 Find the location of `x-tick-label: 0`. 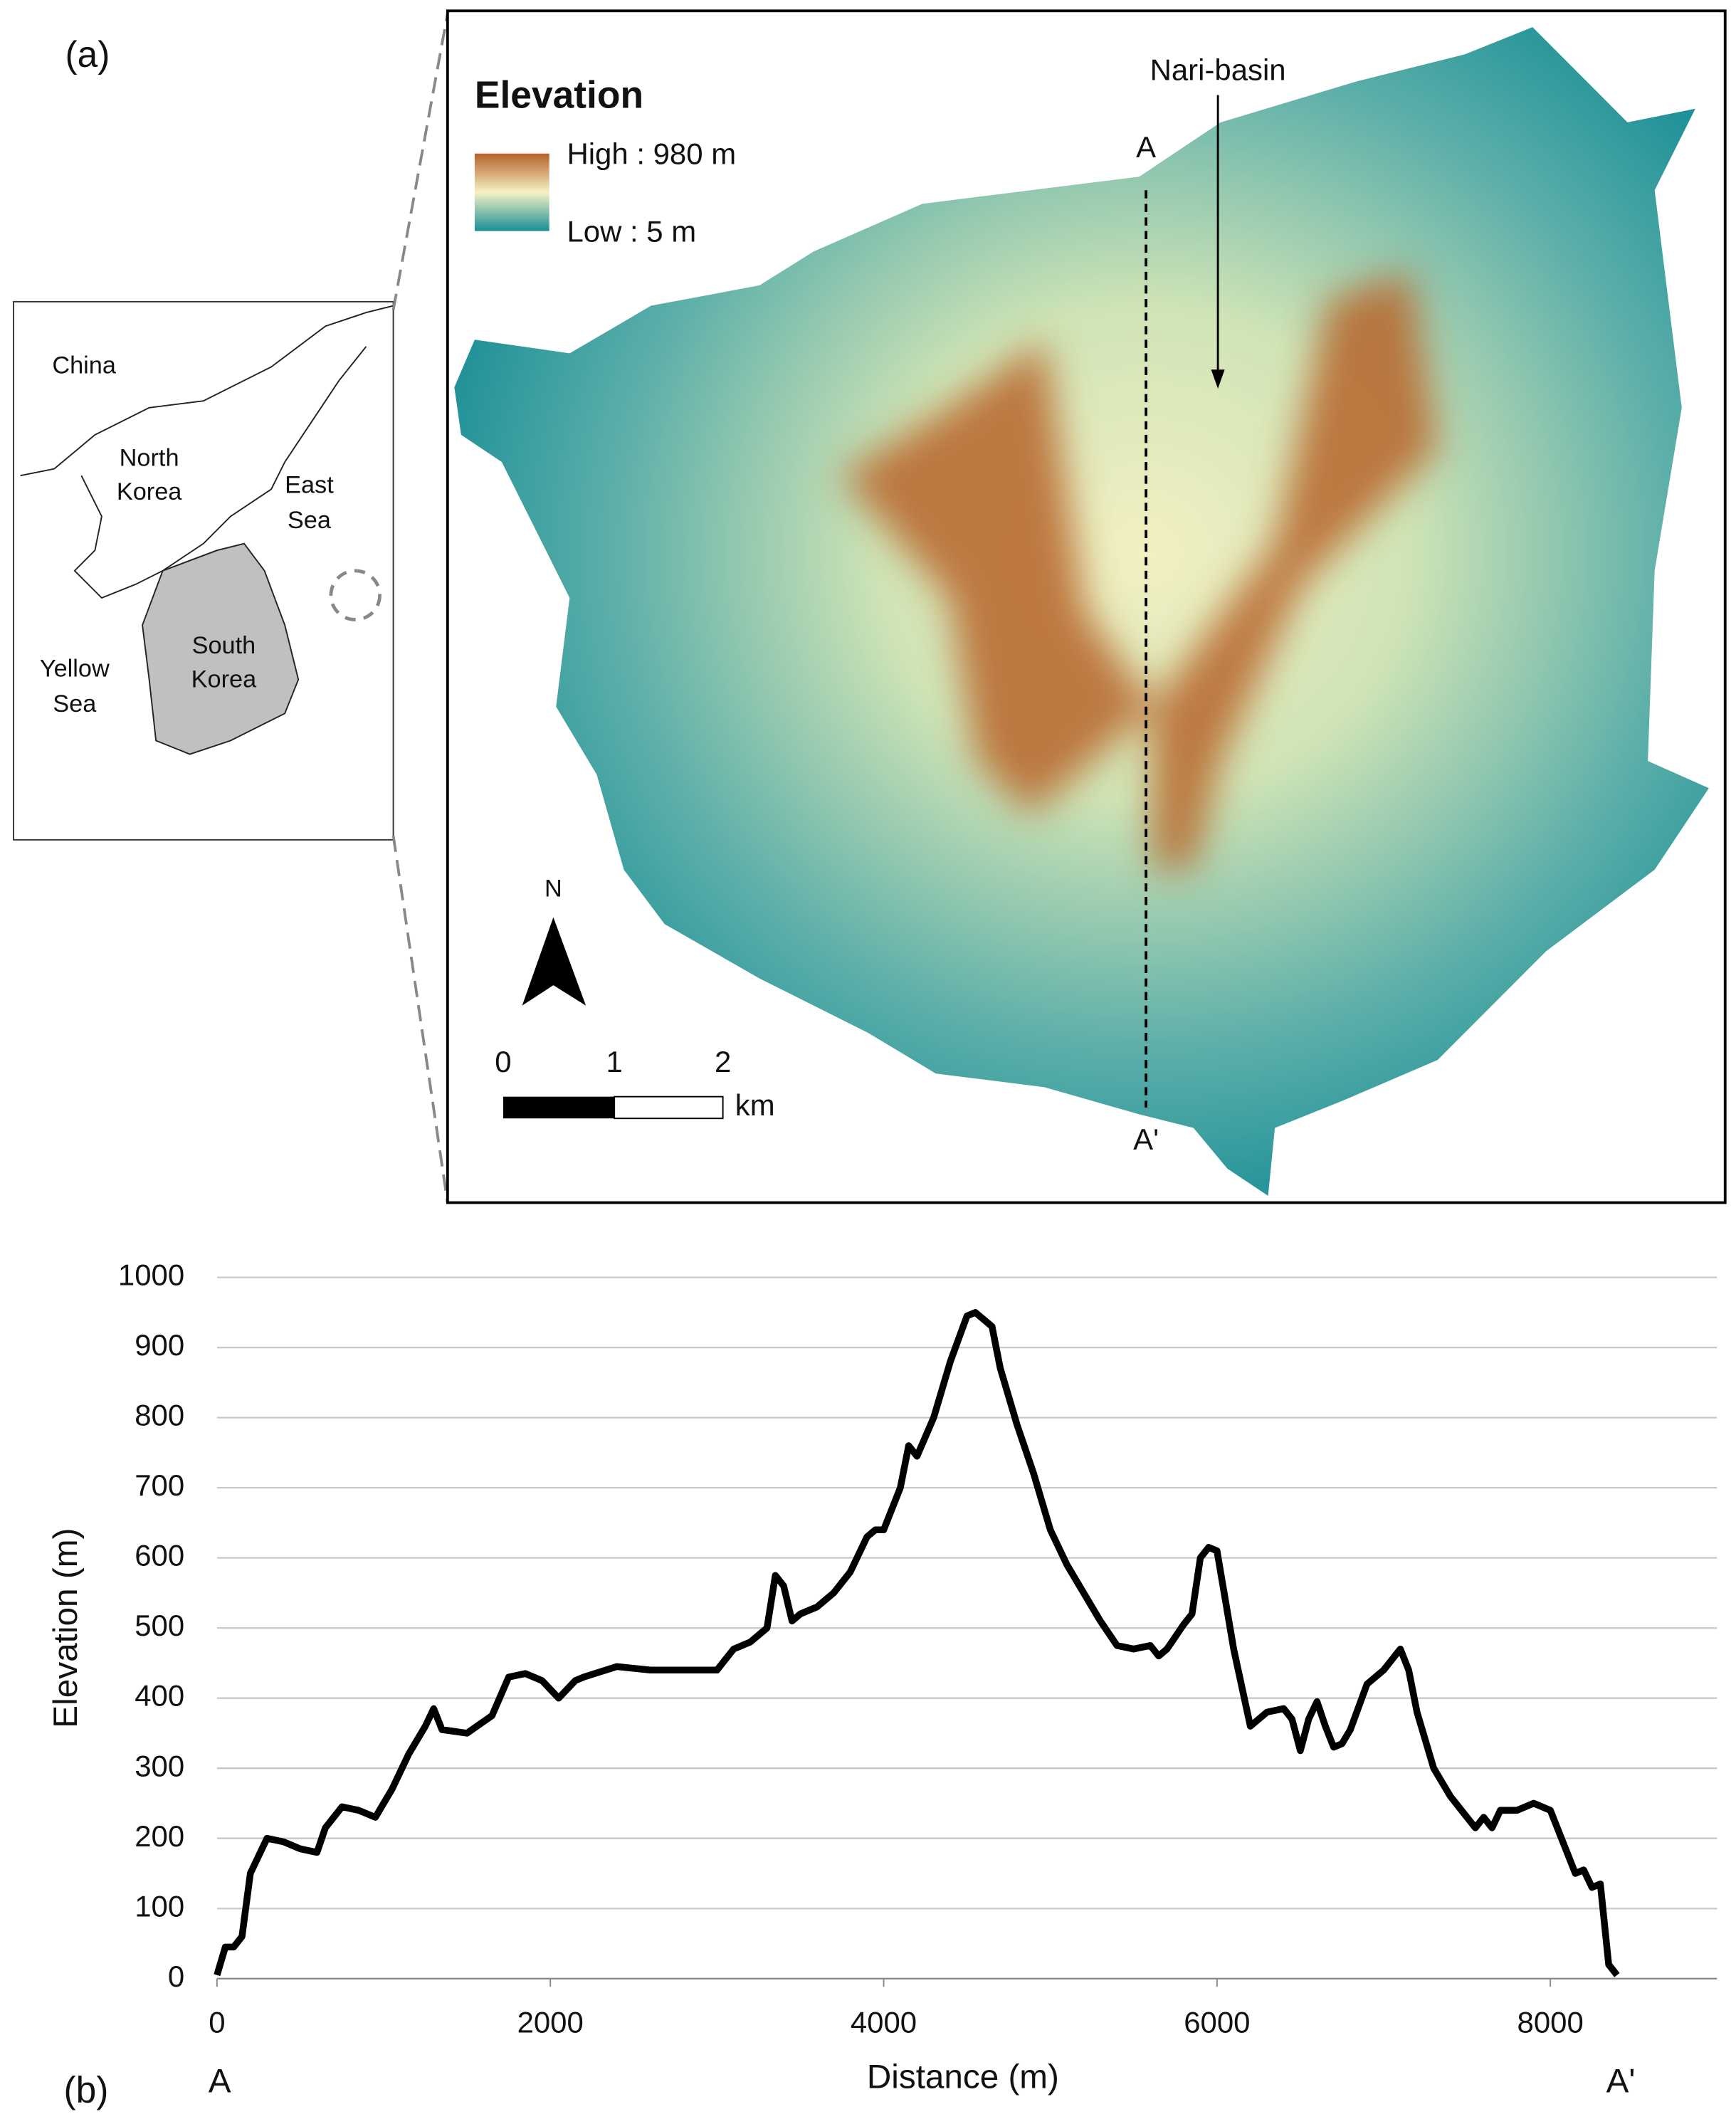

x-tick-label: 0 is located at coordinates (217, 2023).